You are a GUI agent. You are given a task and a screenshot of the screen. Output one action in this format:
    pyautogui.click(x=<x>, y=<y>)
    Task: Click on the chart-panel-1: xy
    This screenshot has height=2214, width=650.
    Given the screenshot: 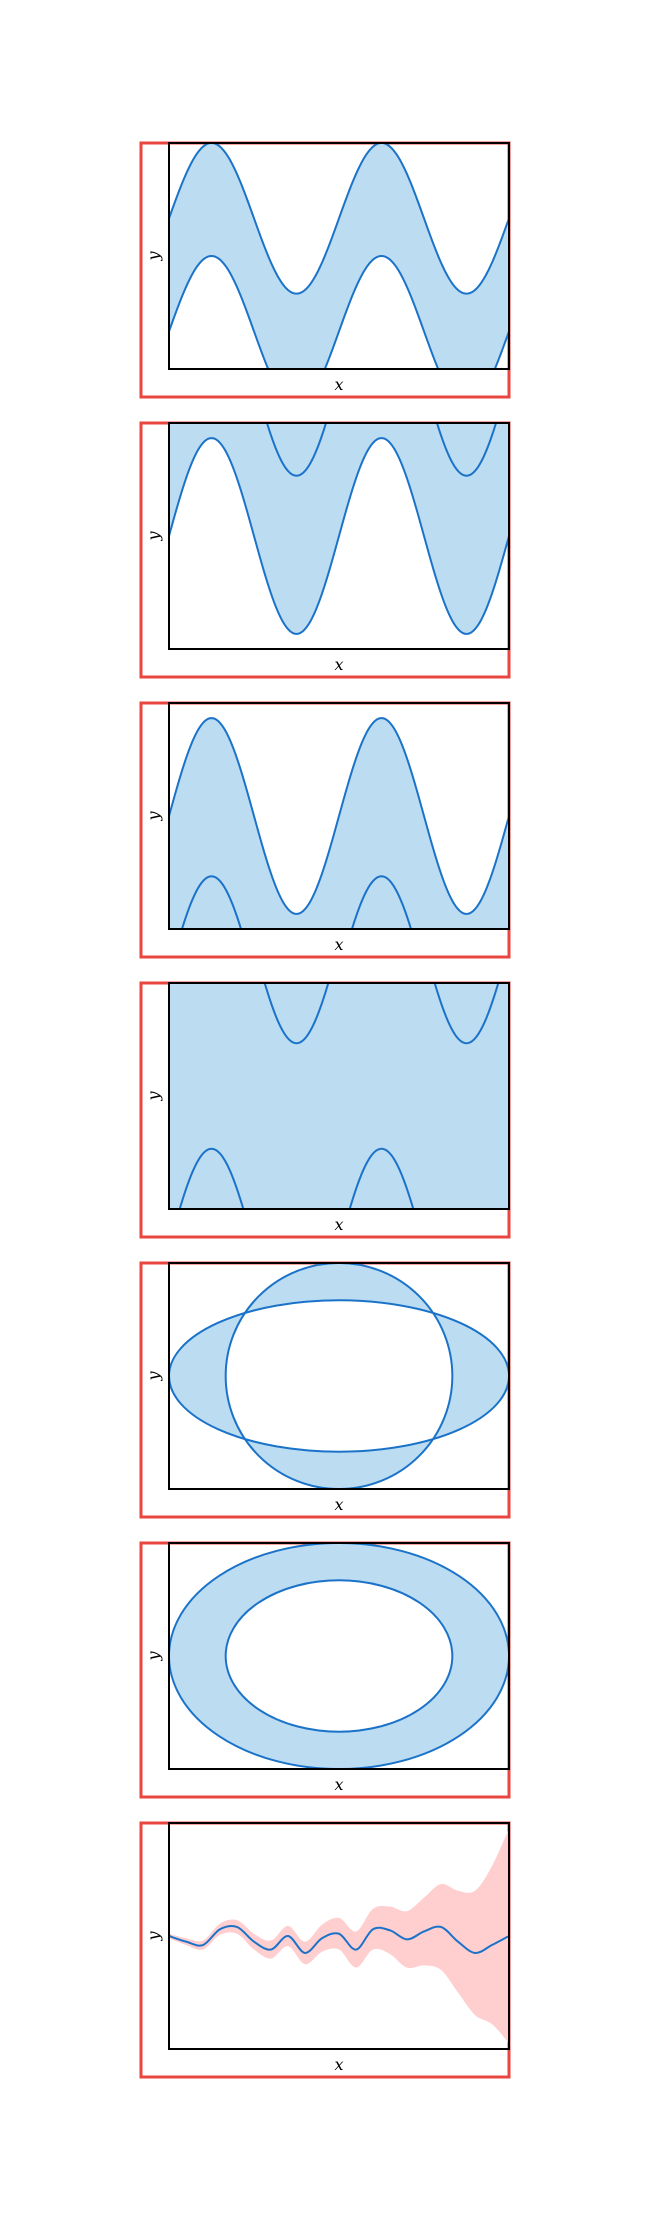 What is the action you would take?
    pyautogui.click(x=325, y=270)
    